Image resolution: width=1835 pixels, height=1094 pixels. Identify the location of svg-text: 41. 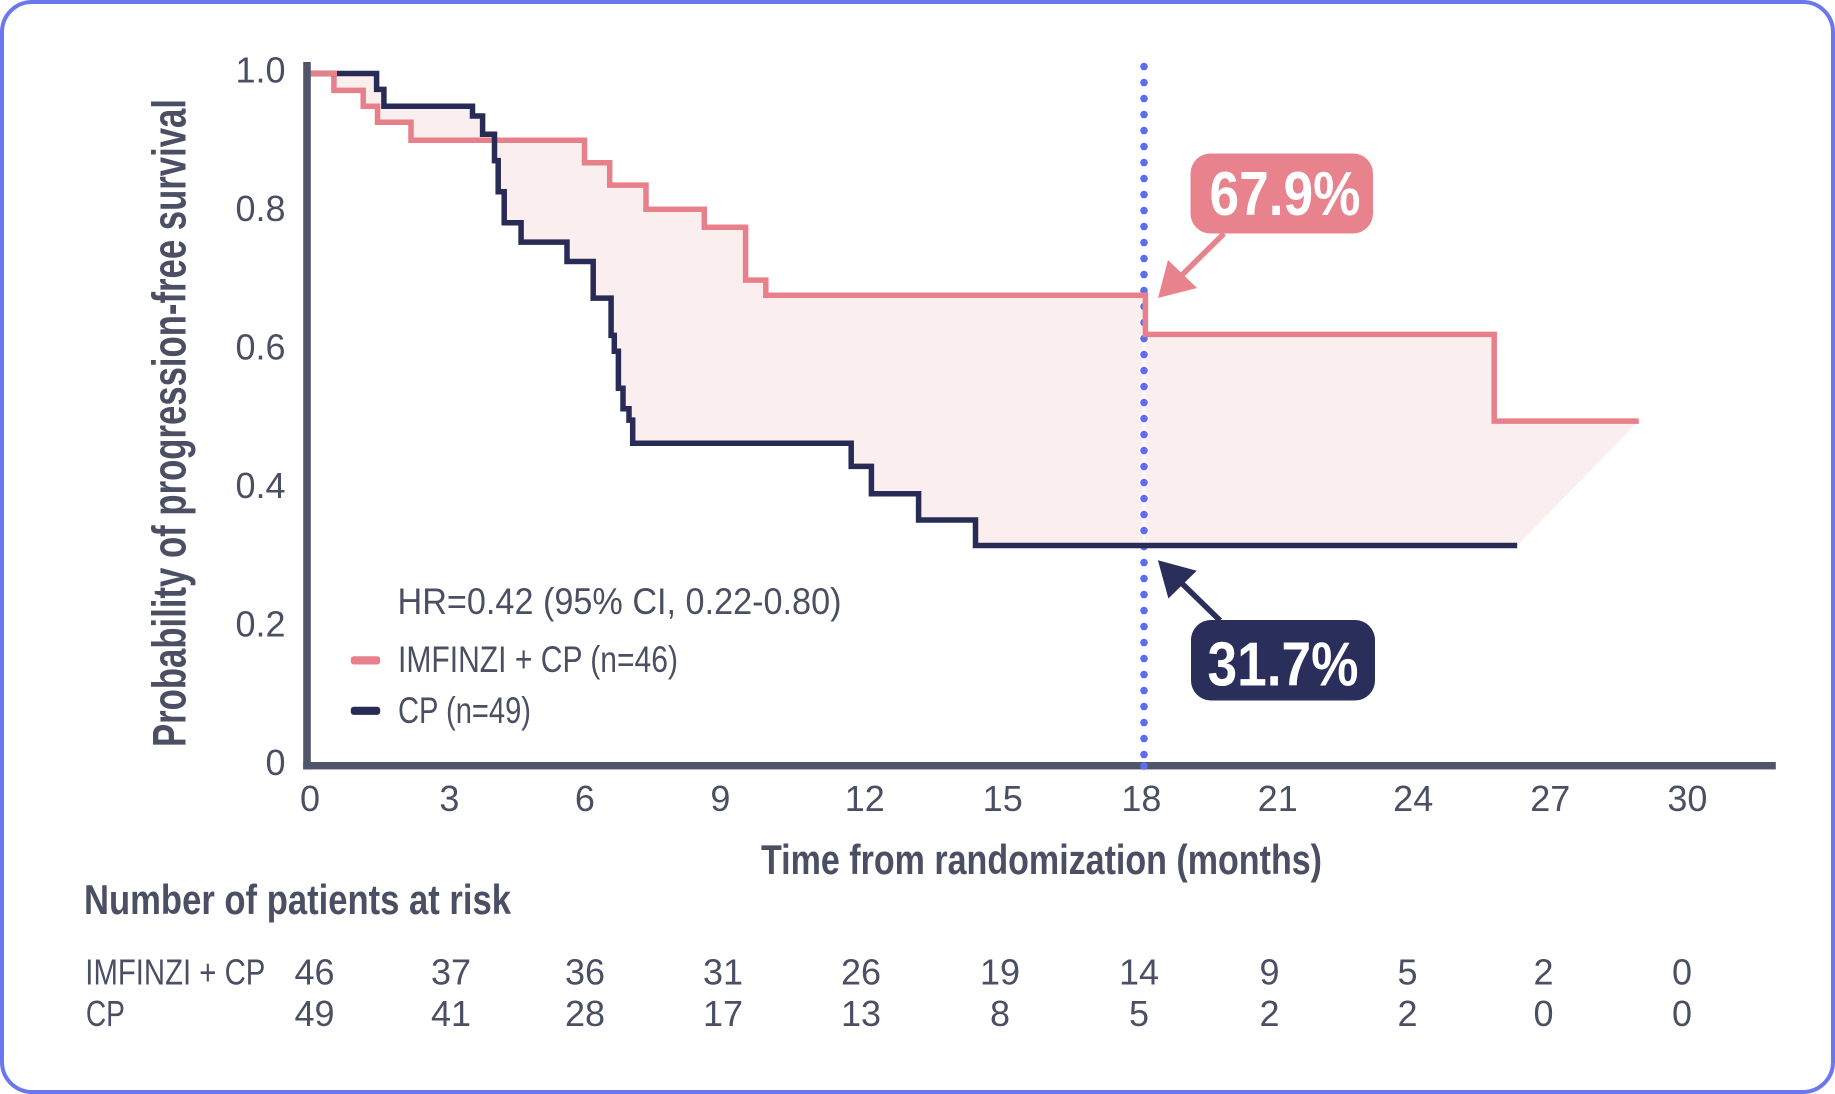
(451, 1013).